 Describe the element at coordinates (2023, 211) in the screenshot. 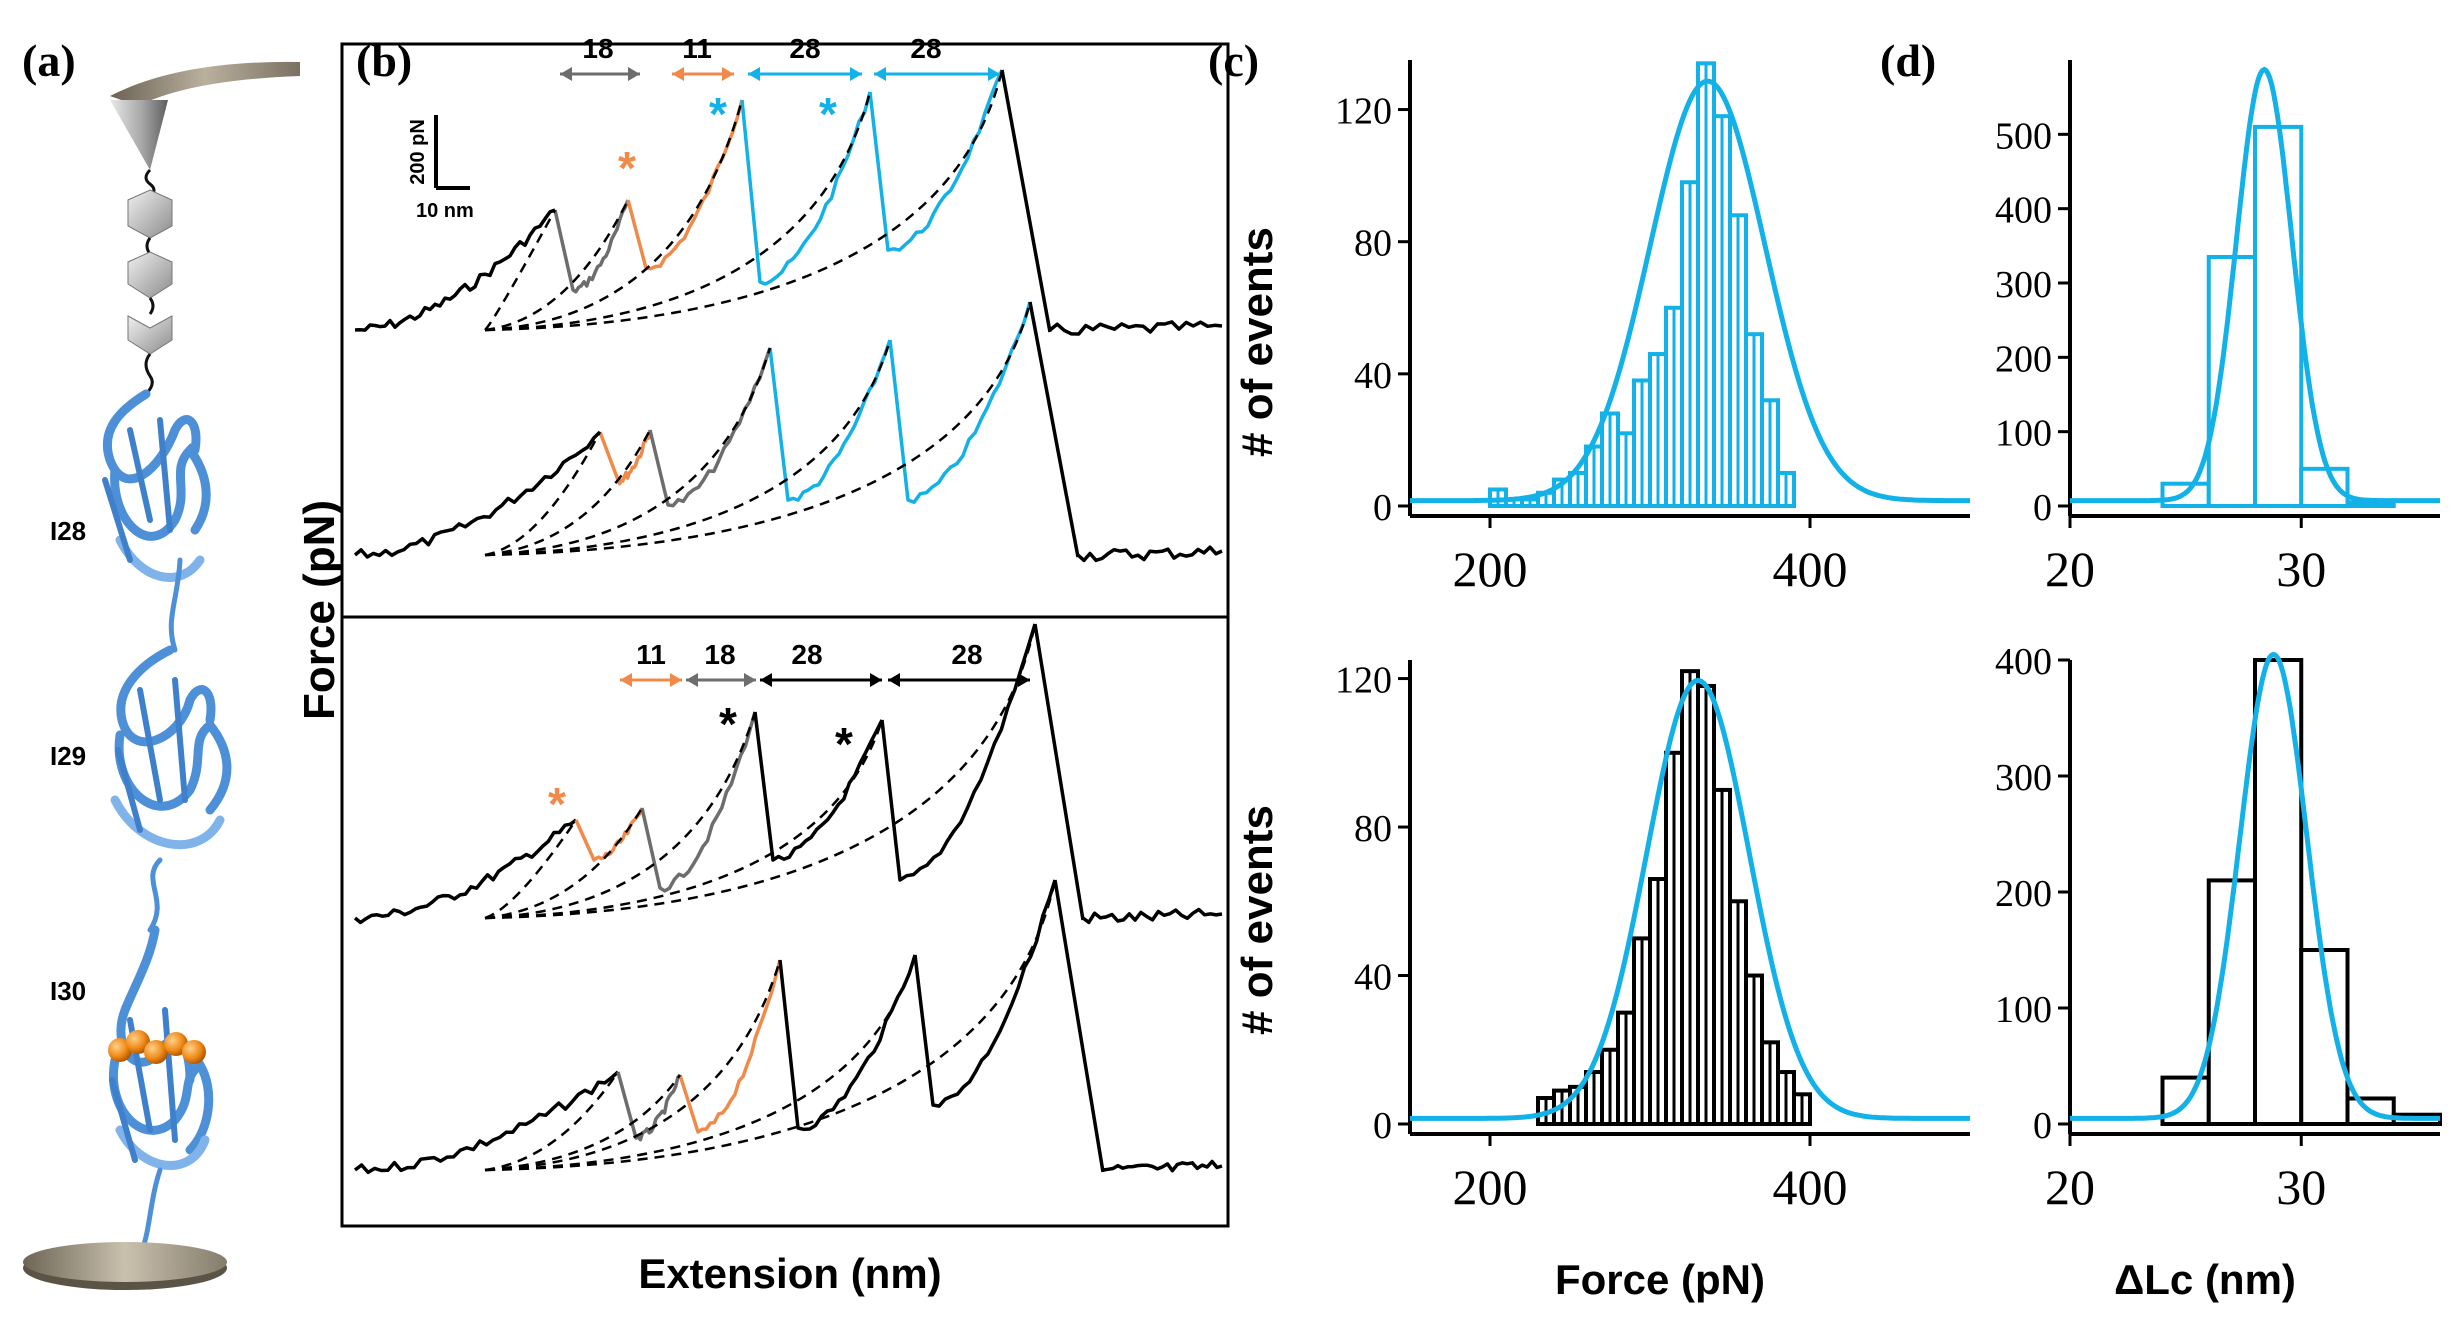

I see `y-tick-label-d-top-400: 400` at that location.